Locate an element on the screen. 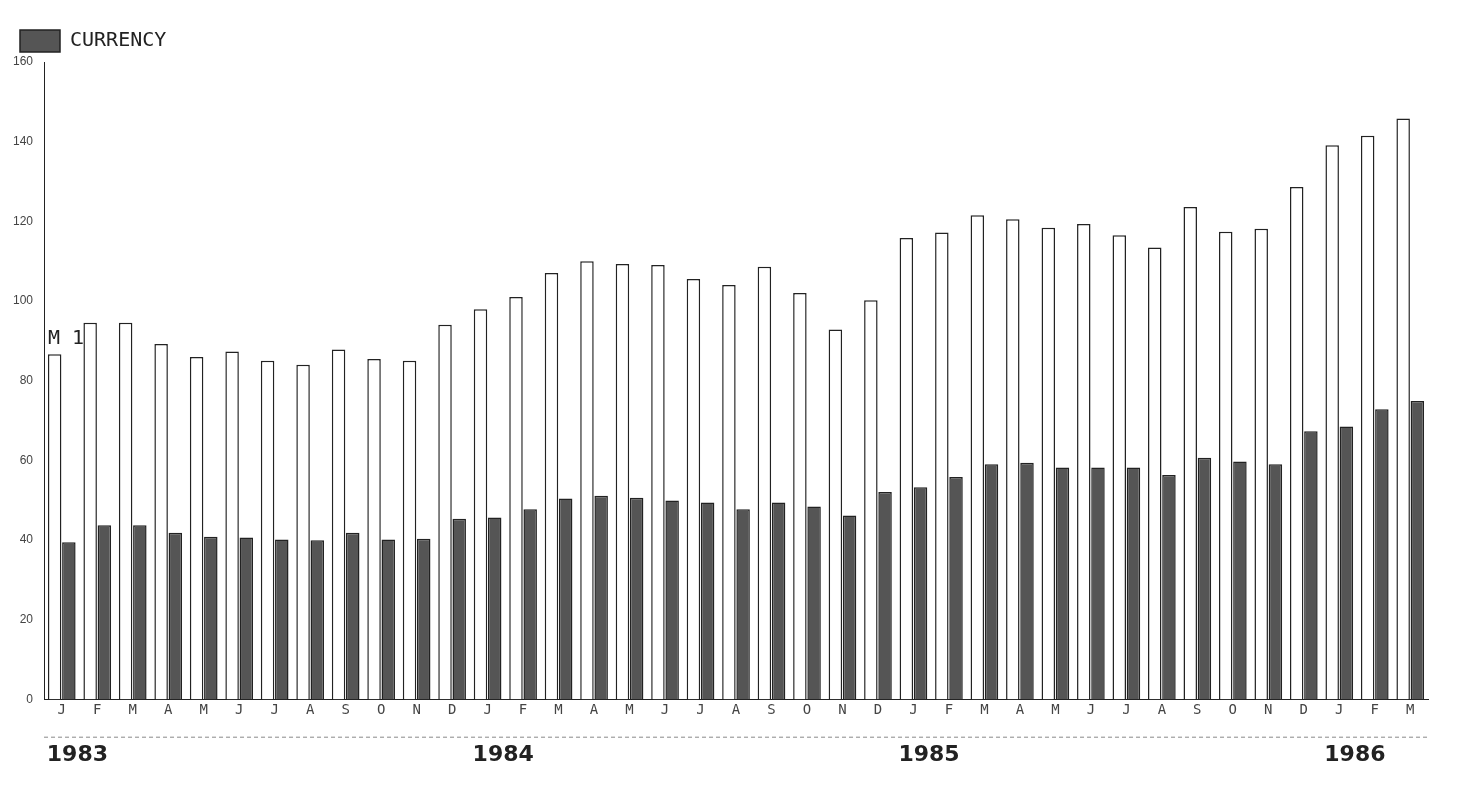 The width and height of the screenshot is (1458, 802). y-tick-label: 160 is located at coordinates (23, 61).